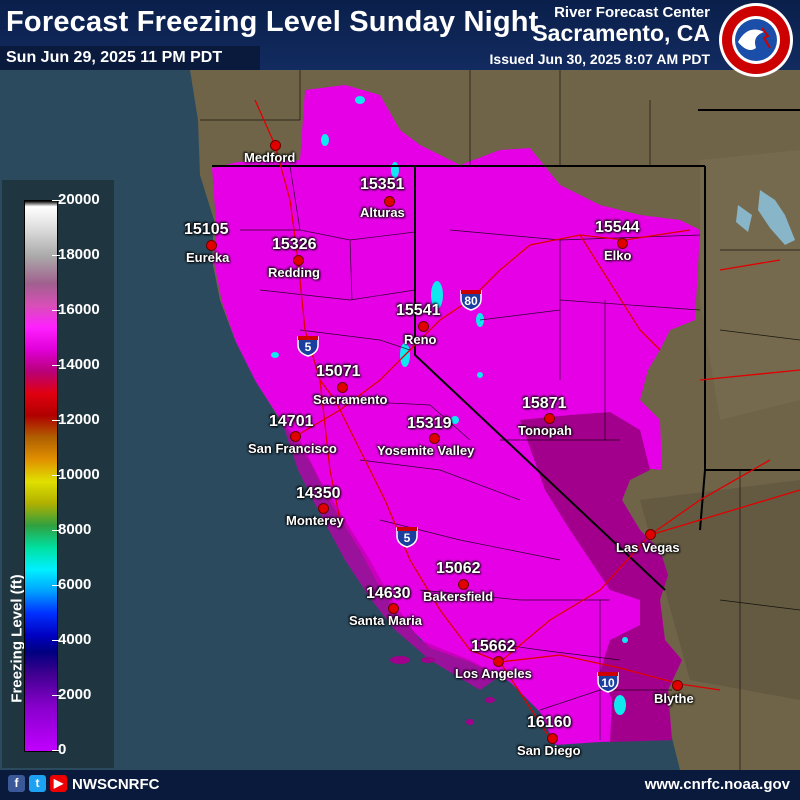 This screenshot has width=800, height=800. What do you see at coordinates (420, 339) in the screenshot?
I see `city-label-reno: Reno` at bounding box center [420, 339].